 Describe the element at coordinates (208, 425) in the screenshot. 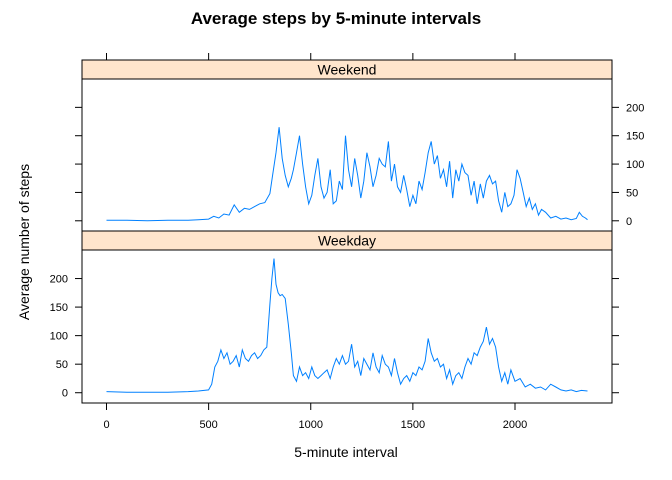

I see `x-tick-label-500: 500` at that location.